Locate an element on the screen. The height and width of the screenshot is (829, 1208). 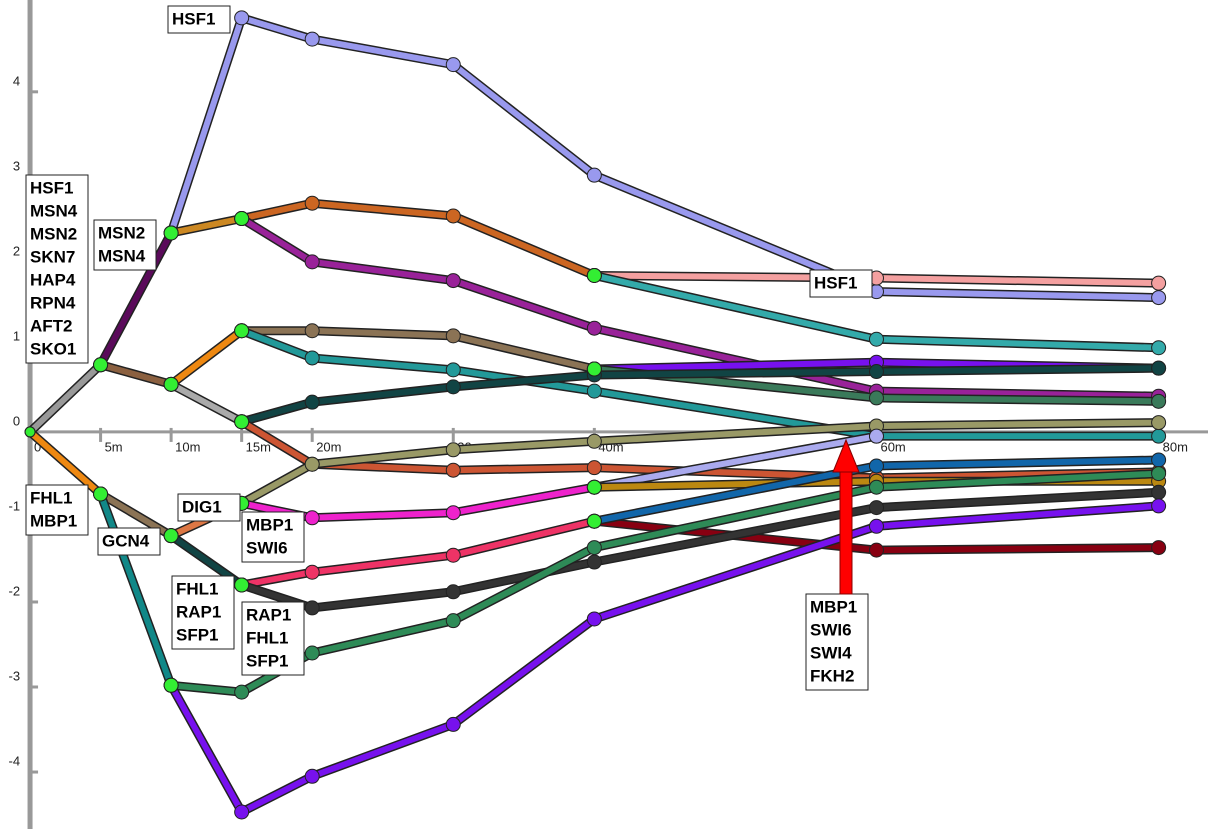
annotation-text: RAP1 is located at coordinates (198, 611).